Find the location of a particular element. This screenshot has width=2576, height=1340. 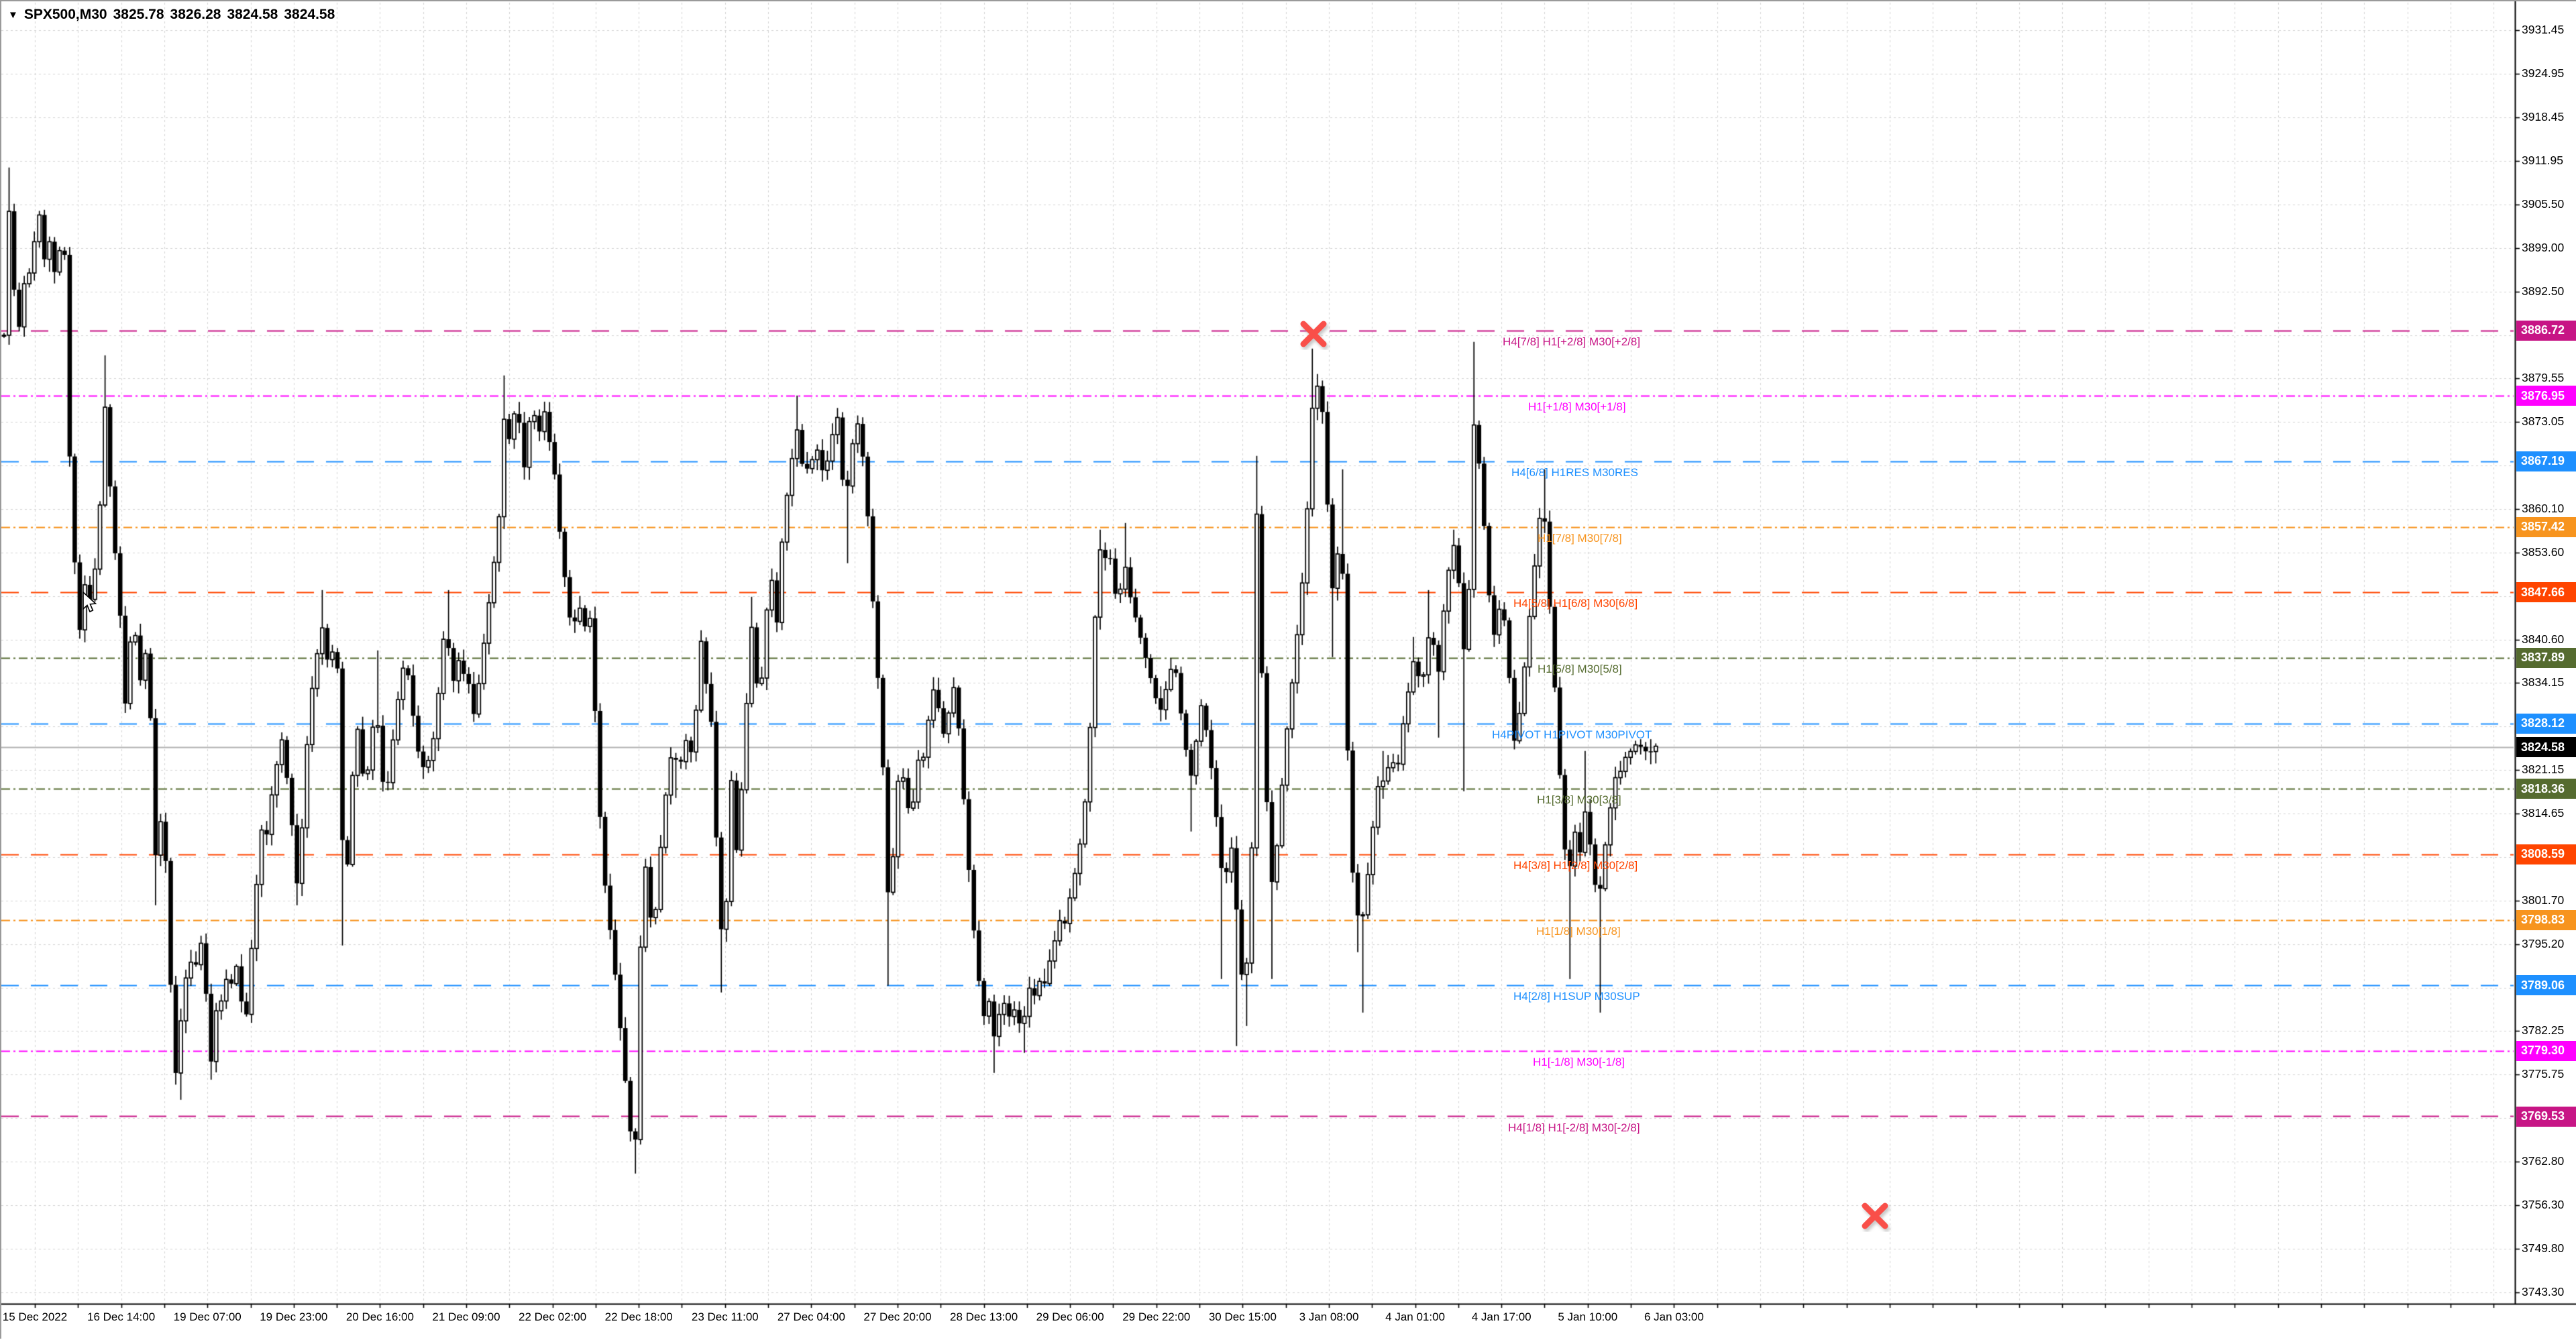

time-axis-label: 21 Dec 09:00 is located at coordinates (466, 1316).